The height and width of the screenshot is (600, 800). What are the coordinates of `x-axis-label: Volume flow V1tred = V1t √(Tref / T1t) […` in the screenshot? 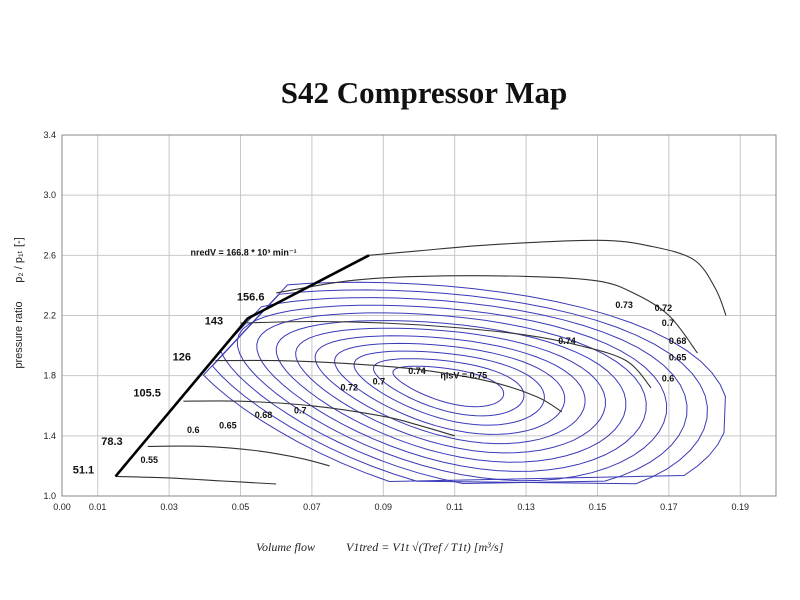 It's located at (380, 547).